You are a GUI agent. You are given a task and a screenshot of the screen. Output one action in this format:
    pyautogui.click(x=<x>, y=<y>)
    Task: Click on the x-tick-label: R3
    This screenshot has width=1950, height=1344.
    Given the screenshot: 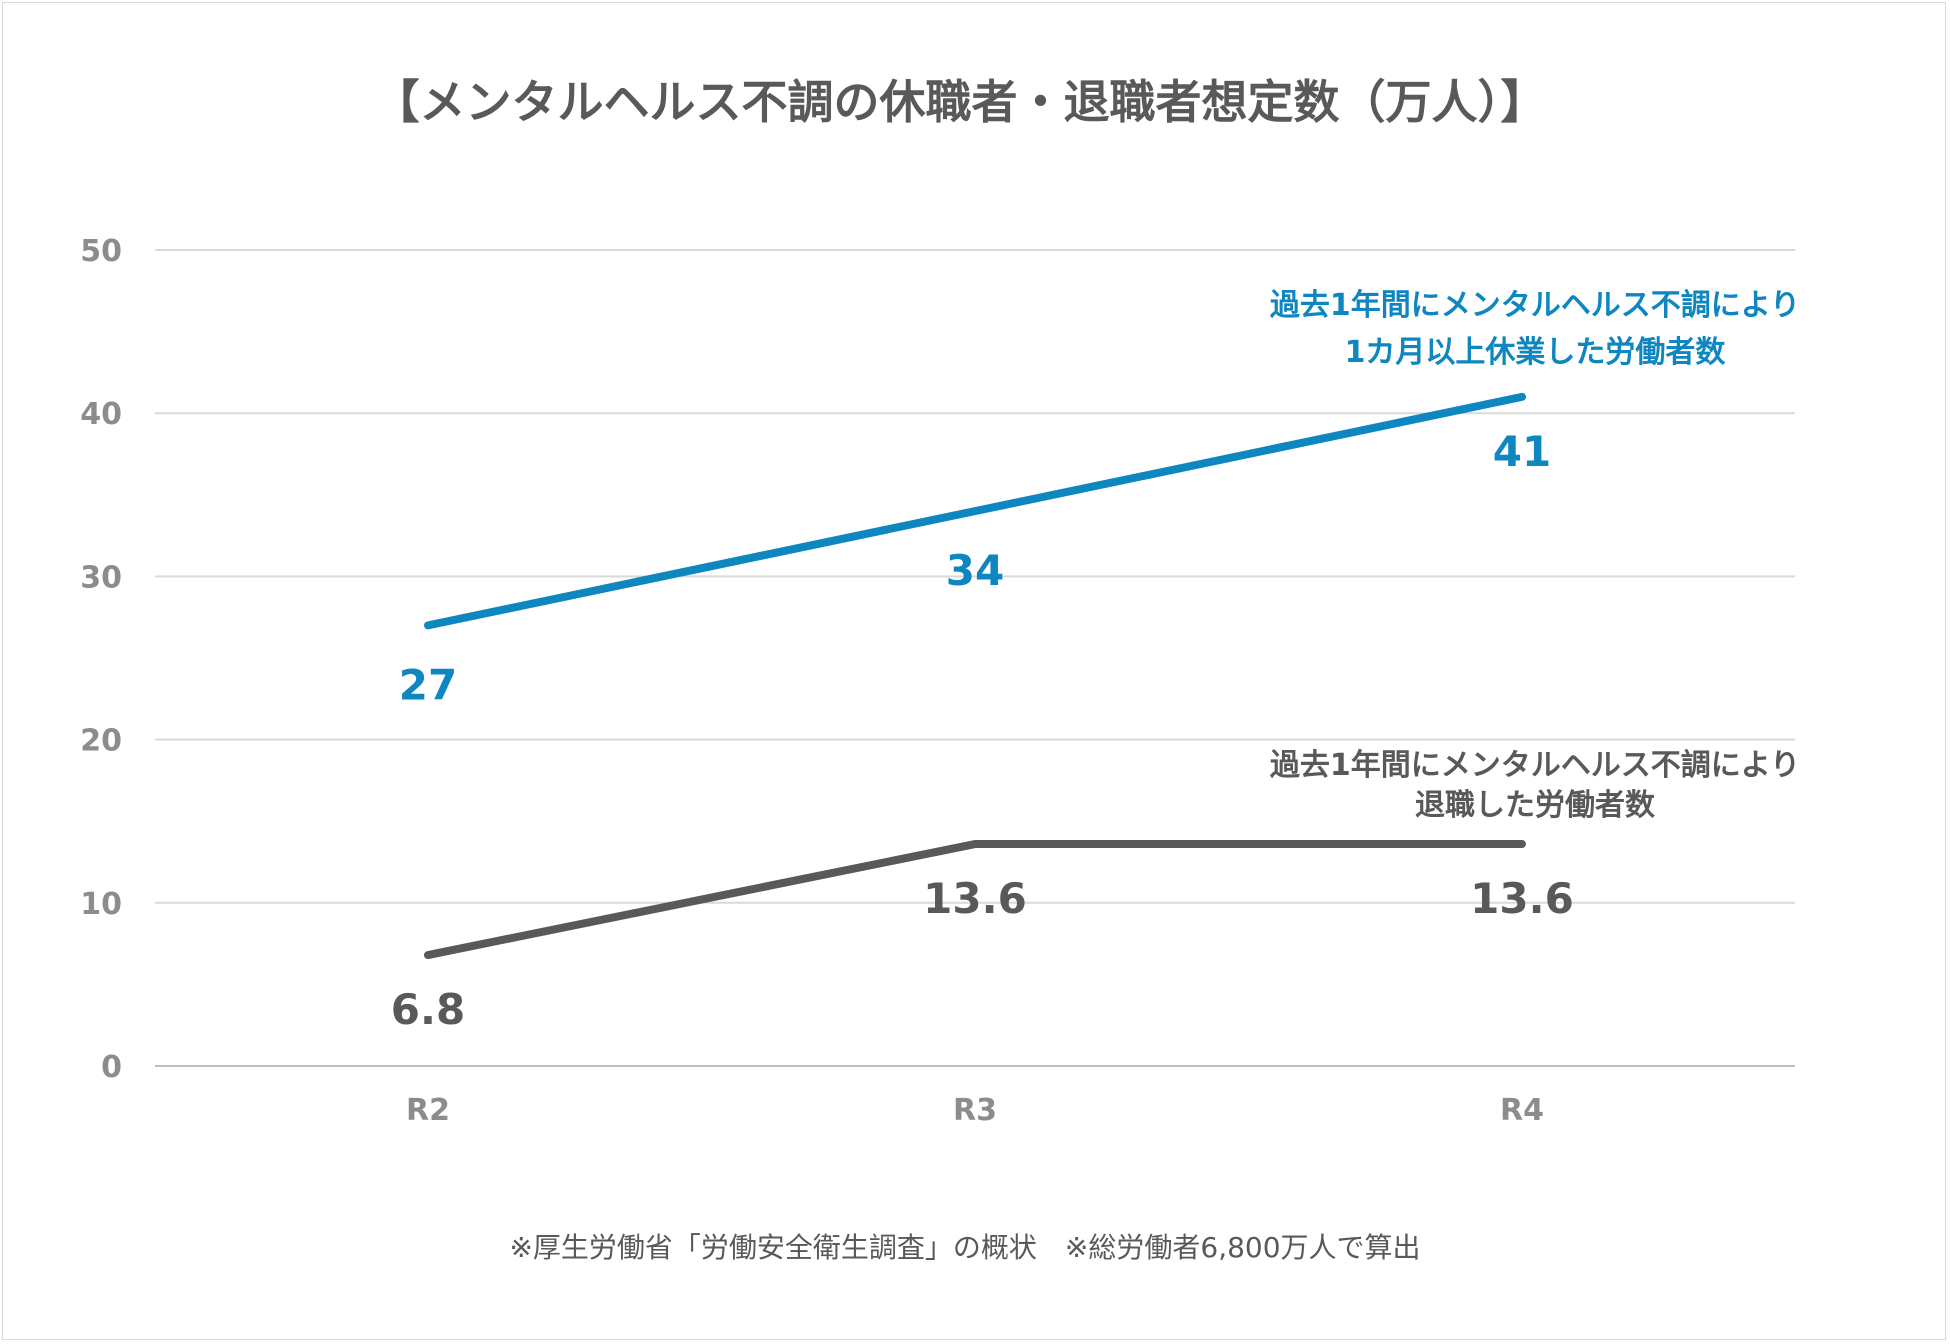 What is the action you would take?
    pyautogui.click(x=975, y=1110)
    